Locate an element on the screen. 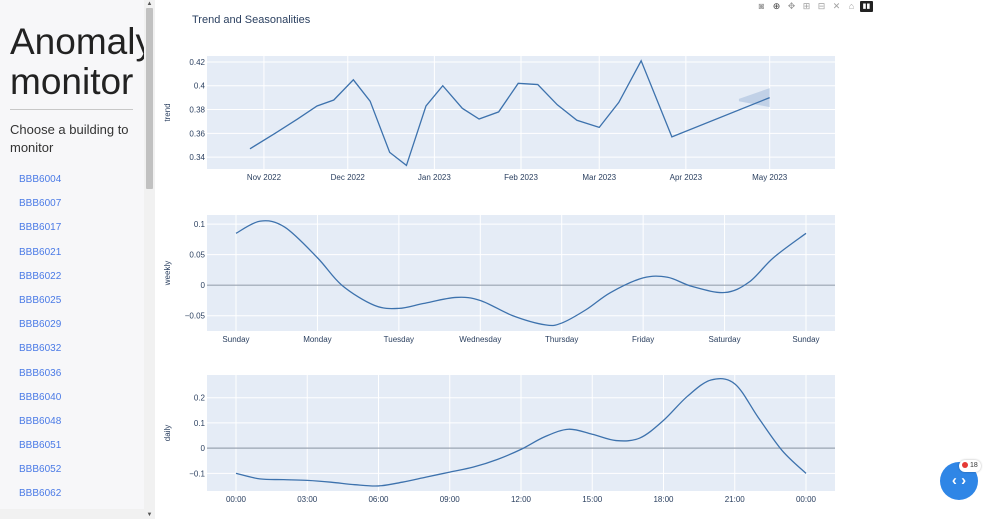 The width and height of the screenshot is (1000, 519). building-link: BBB6029 is located at coordinates (40, 325).